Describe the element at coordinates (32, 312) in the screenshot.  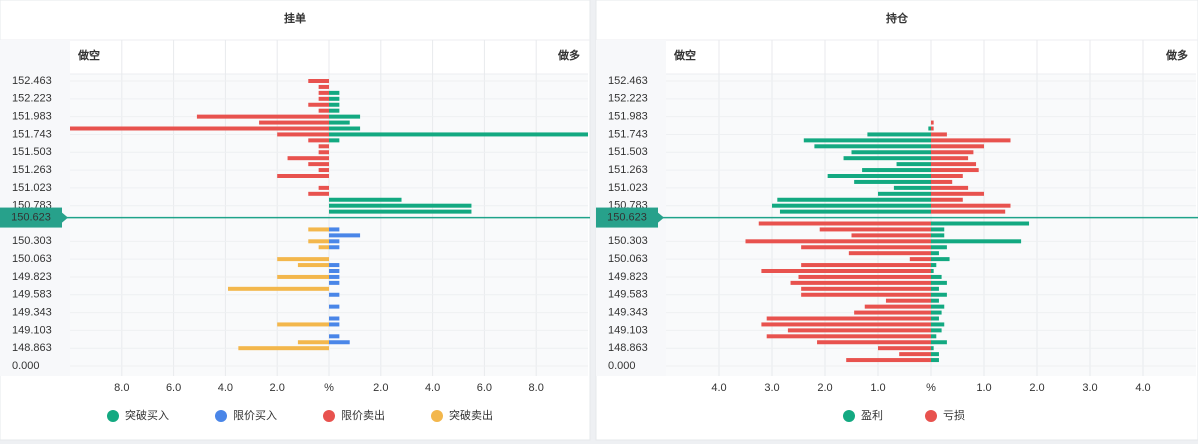
I see `y-tick-label: 149.343` at that location.